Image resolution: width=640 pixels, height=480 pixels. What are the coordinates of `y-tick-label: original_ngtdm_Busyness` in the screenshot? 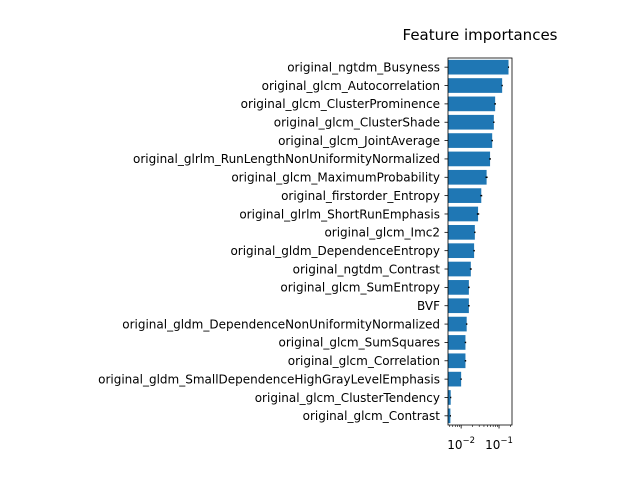 It's located at (363, 67).